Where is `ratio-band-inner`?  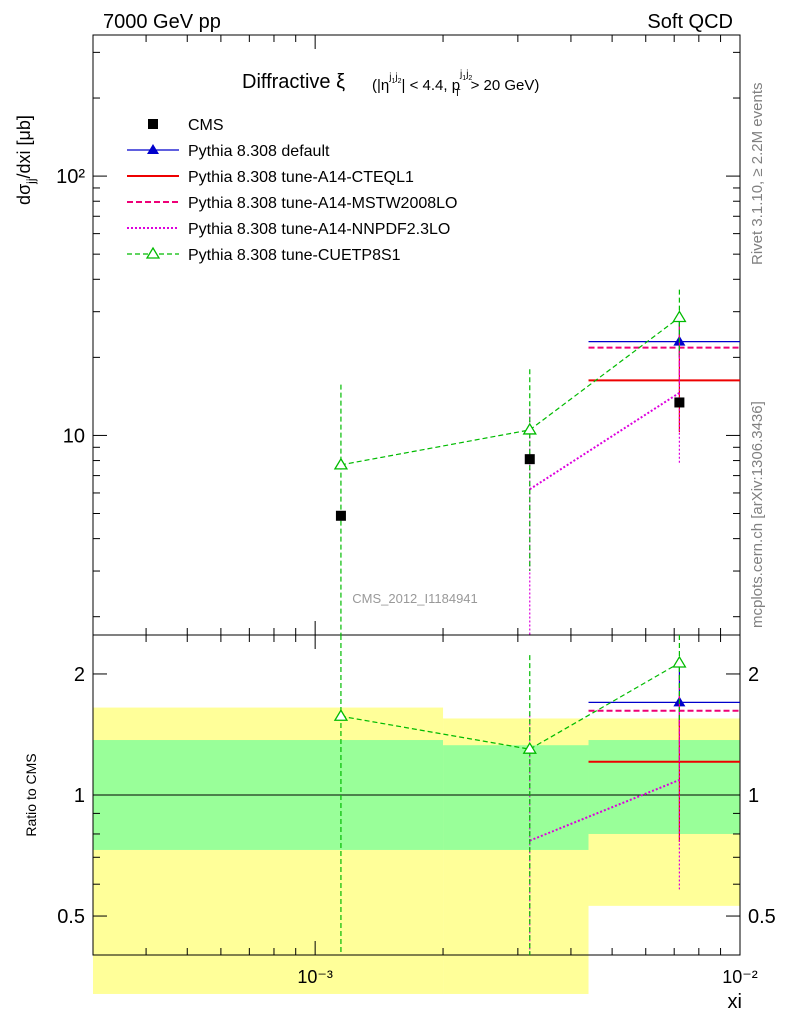 ratio-band-inner is located at coordinates (516, 797).